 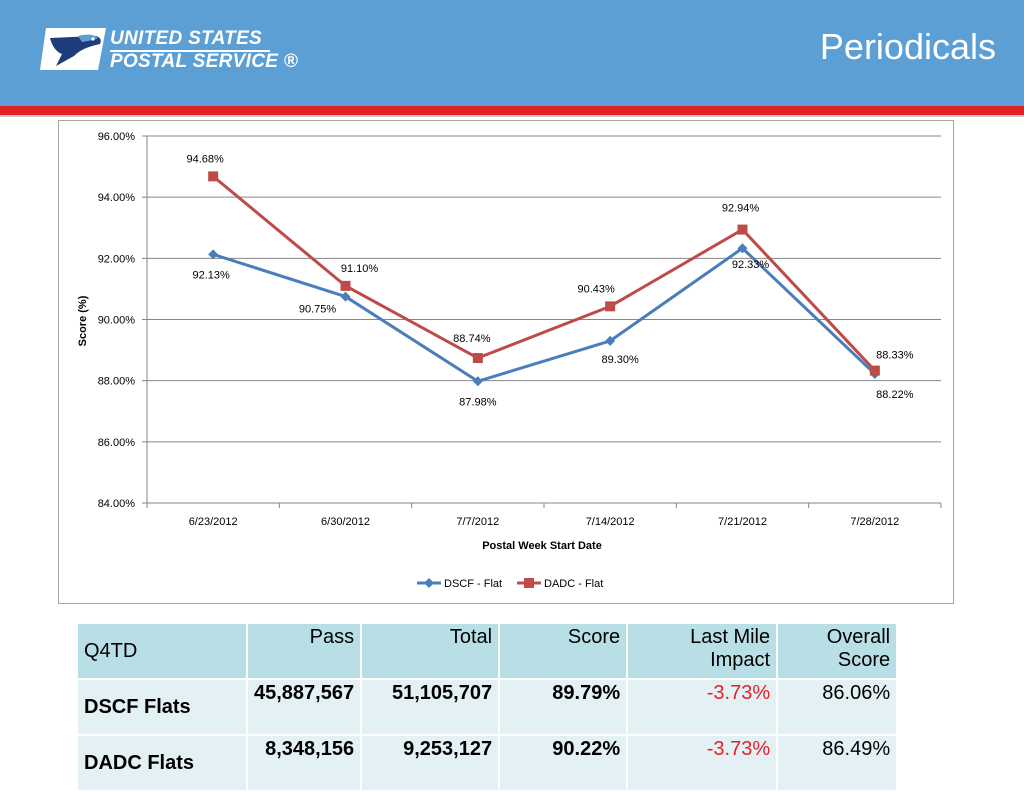 What do you see at coordinates (117, 198) in the screenshot?
I see `y-tick-label: 94.00%` at bounding box center [117, 198].